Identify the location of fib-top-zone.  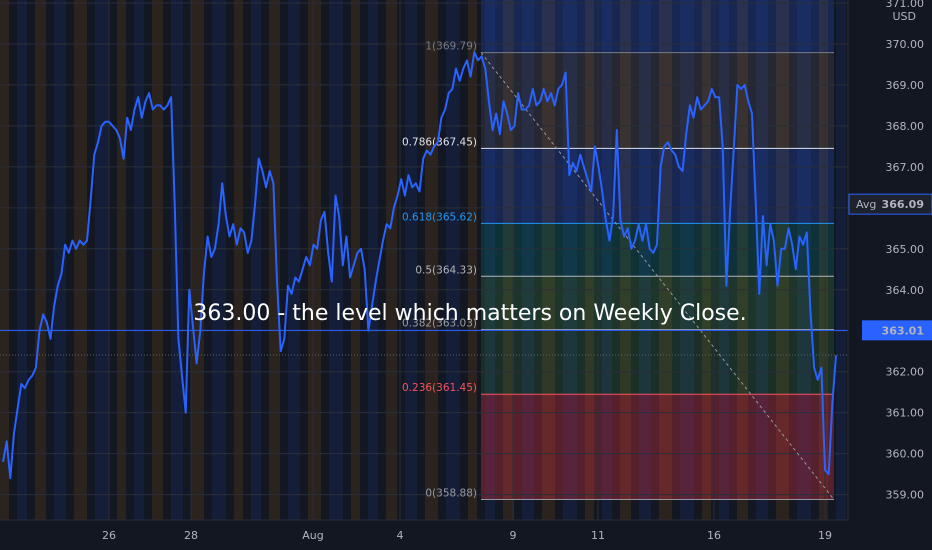
(657, 26).